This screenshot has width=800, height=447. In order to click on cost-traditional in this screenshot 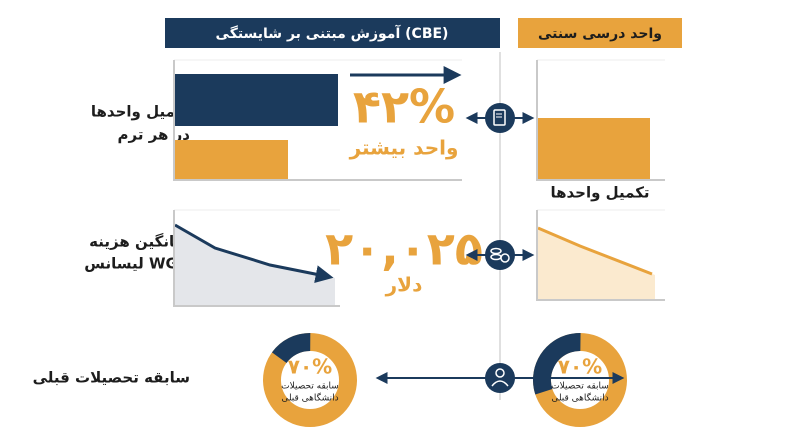, I will do `click(600, 255)`.